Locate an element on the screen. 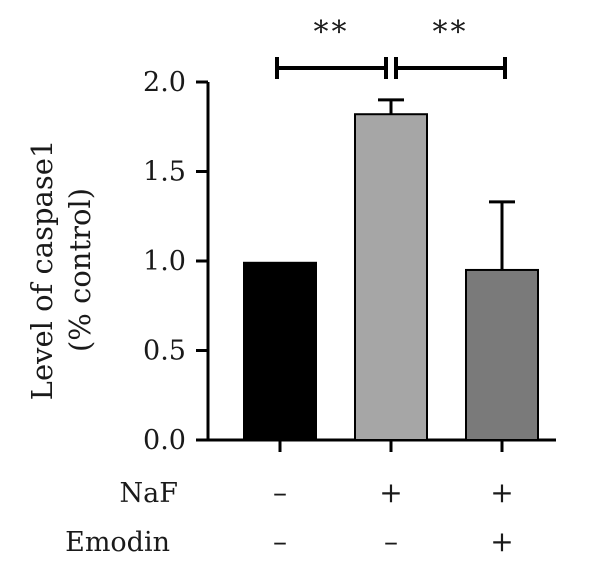 Image resolution: width=600 pixels, height=572 pixels. x-ticks is located at coordinates (391, 446).